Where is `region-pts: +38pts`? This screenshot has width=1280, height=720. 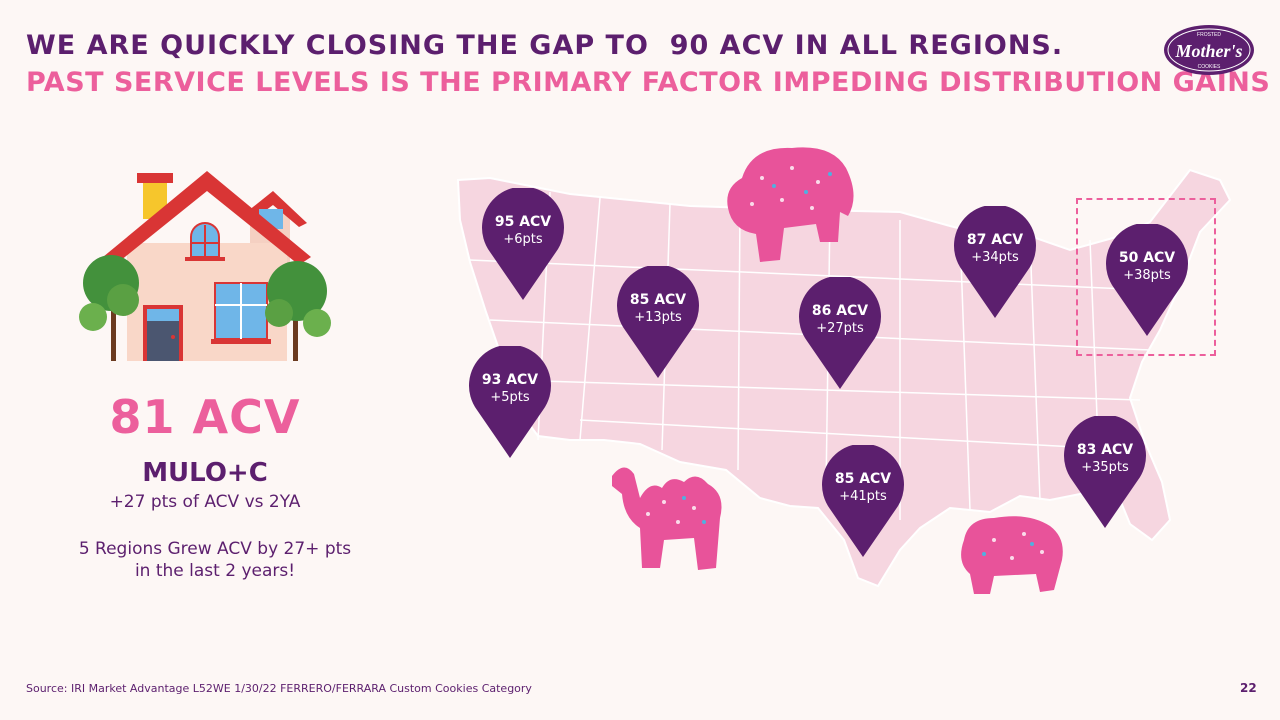
region-pts: +38pts is located at coordinates (1147, 275).